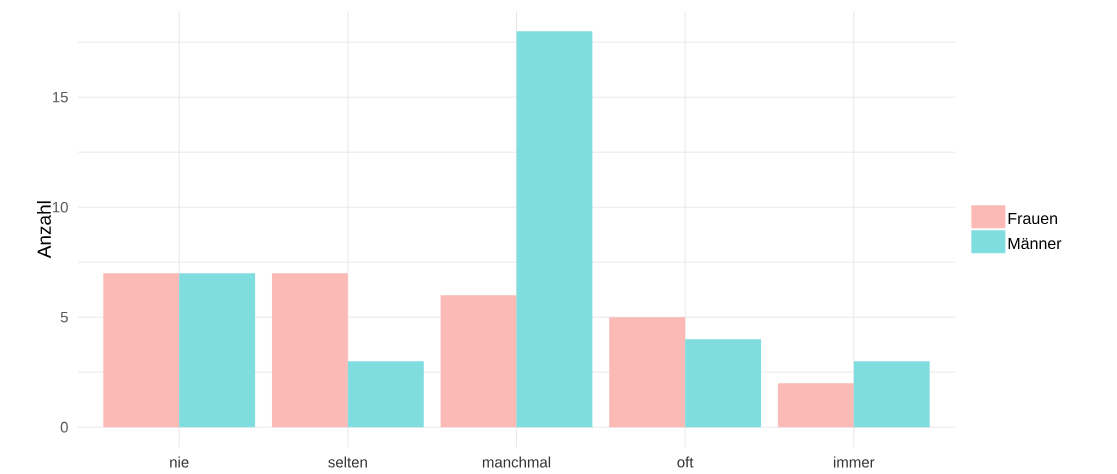  I want to click on y-axis-title: Anzahl, so click(43, 230).